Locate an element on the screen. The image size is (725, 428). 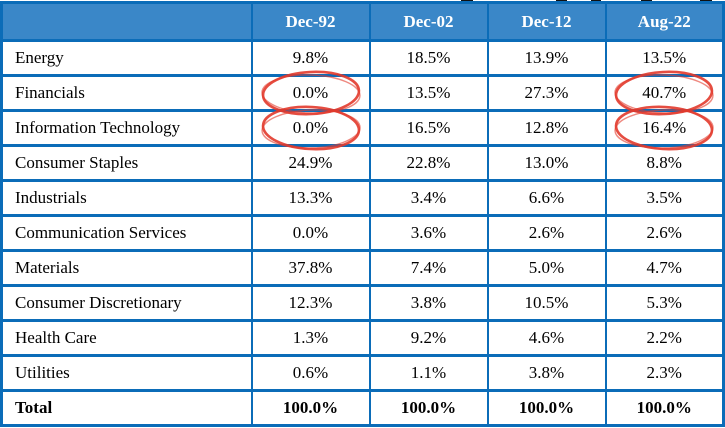
row-label: Health Care is located at coordinates (126, 338).